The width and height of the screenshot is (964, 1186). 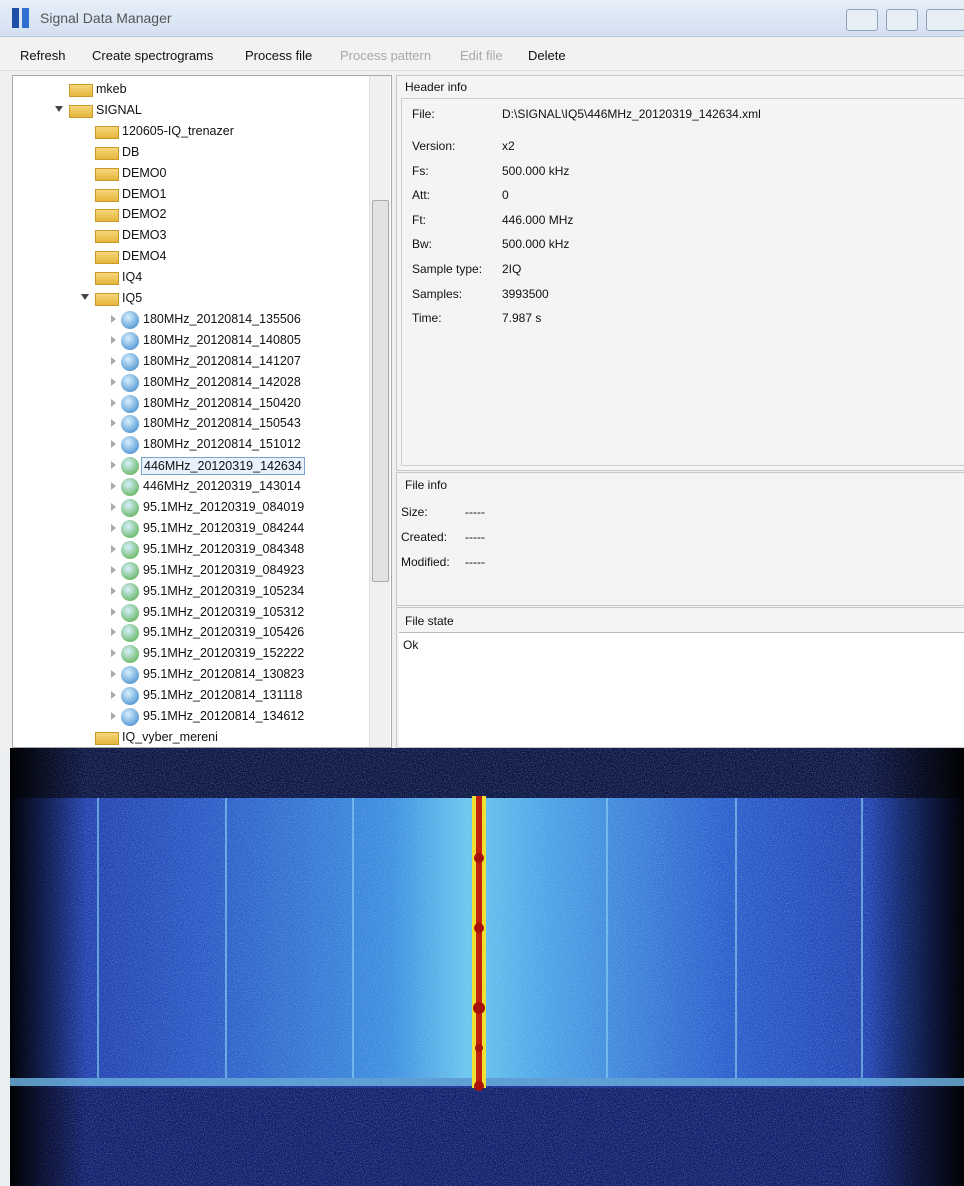 What do you see at coordinates (119, 109) in the screenshot?
I see `tree-item: SIGNAL` at bounding box center [119, 109].